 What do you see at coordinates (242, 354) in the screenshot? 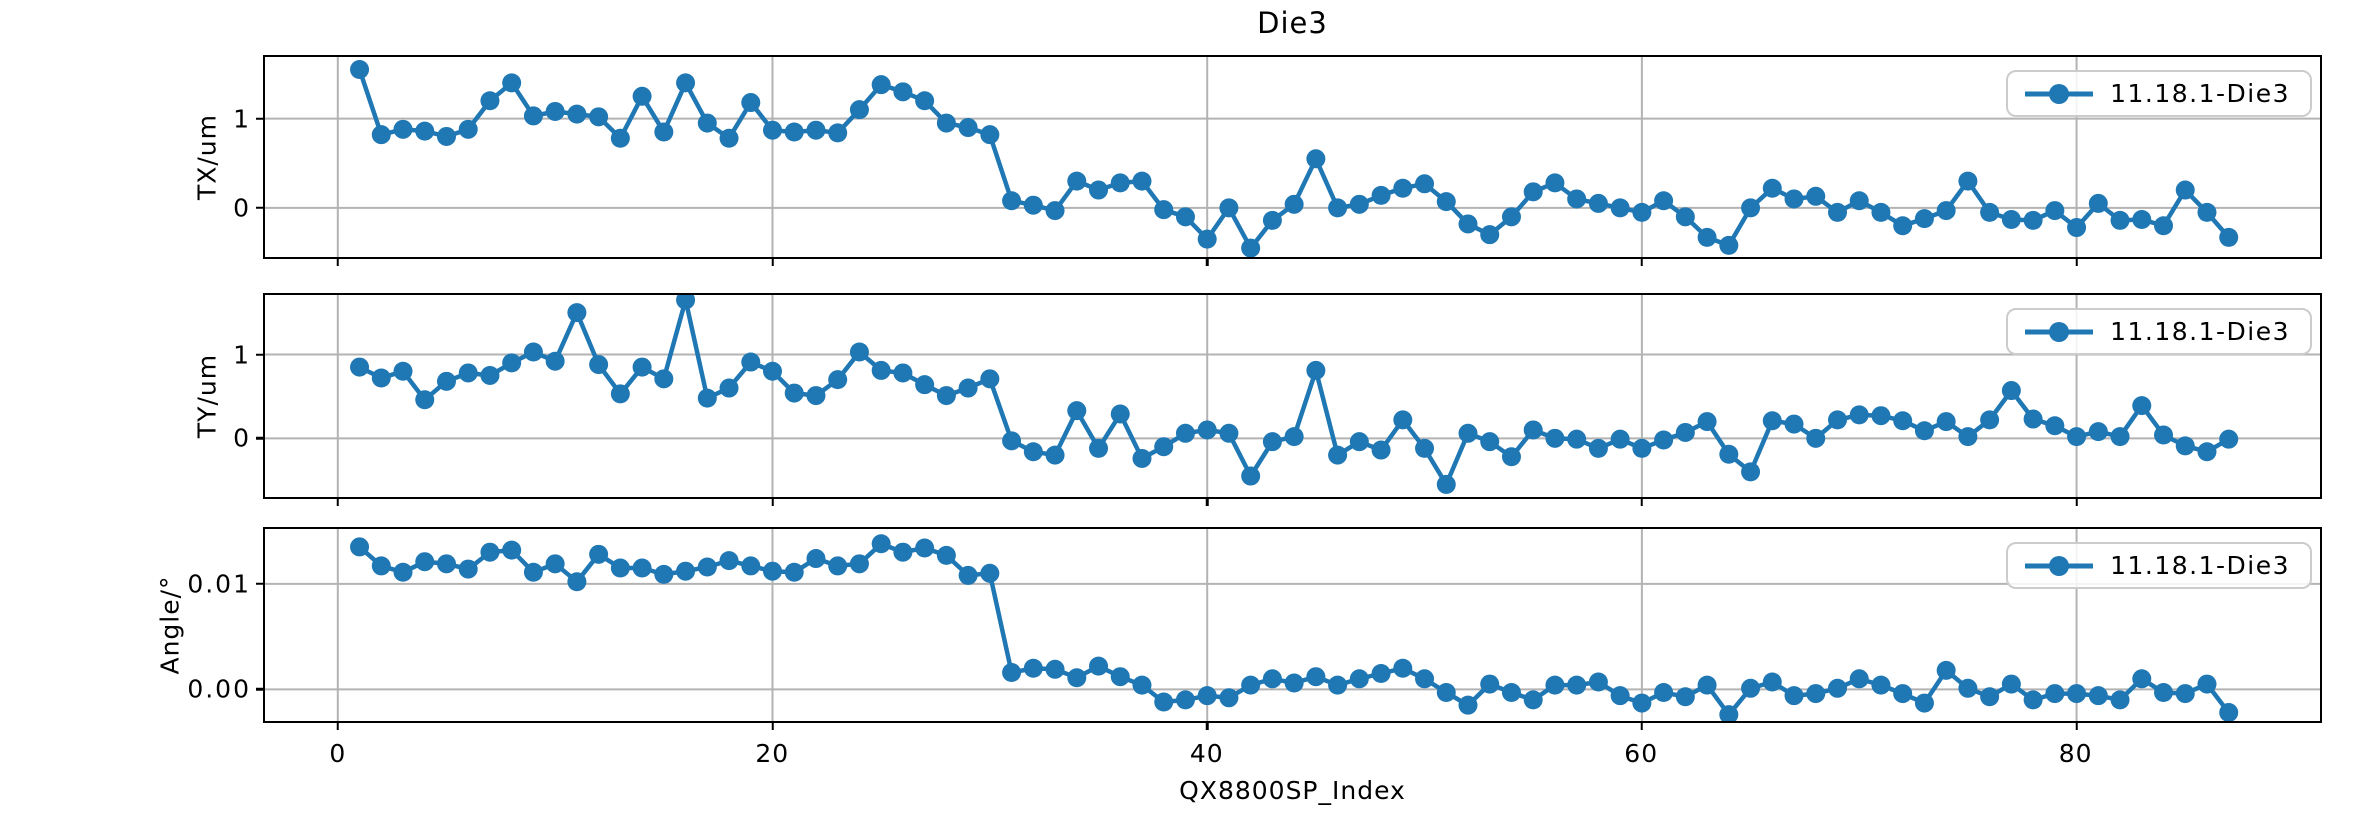
I see `y-tick-label: 1` at bounding box center [242, 354].